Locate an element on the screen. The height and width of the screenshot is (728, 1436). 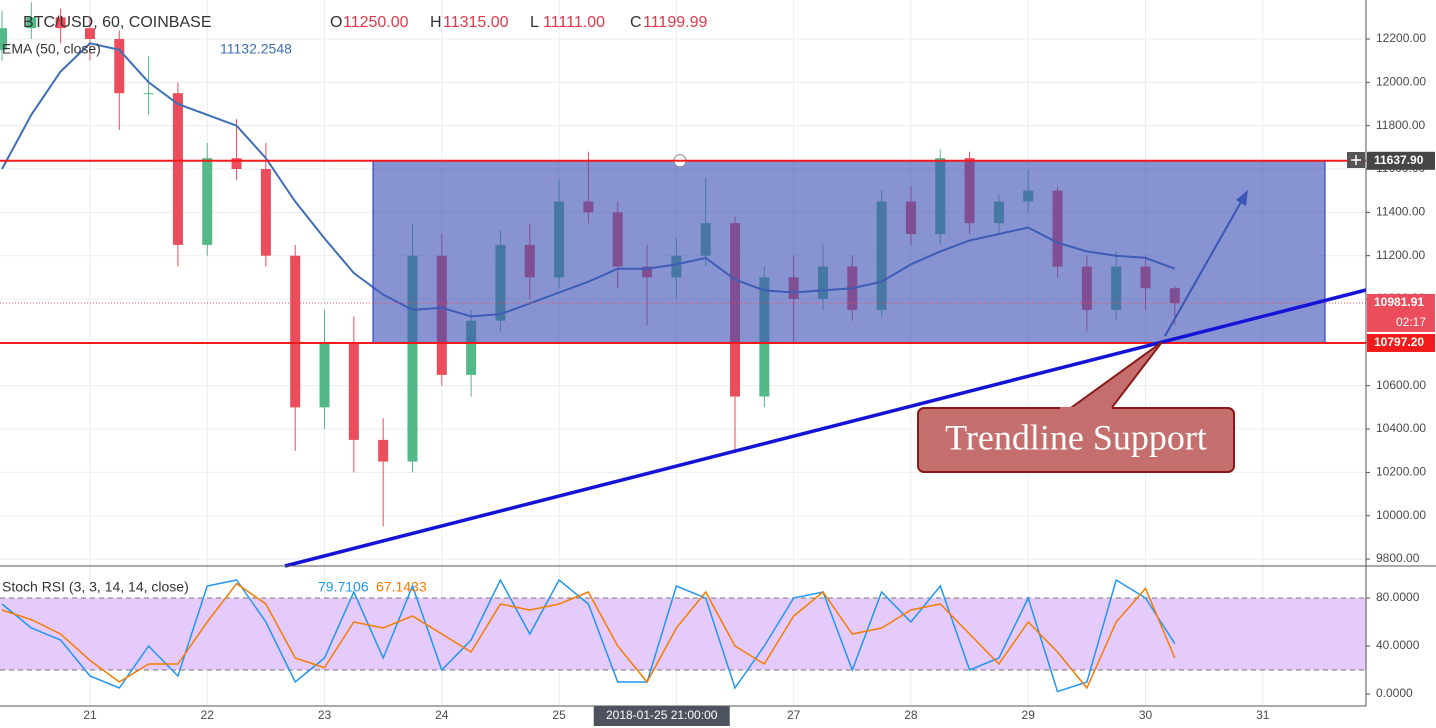
symbol-title: BTC/USD, 60, COINBASE is located at coordinates (117, 22).